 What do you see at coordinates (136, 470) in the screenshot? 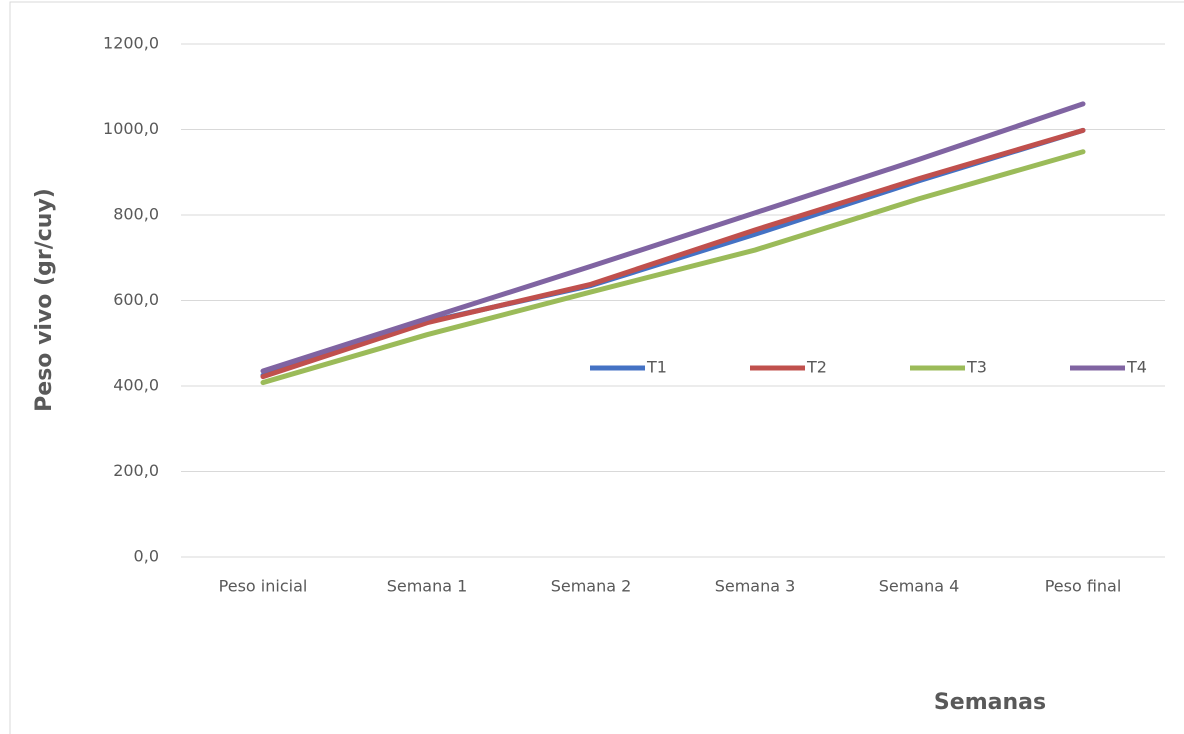
I see `y-tick-label: 200,0` at bounding box center [136, 470].